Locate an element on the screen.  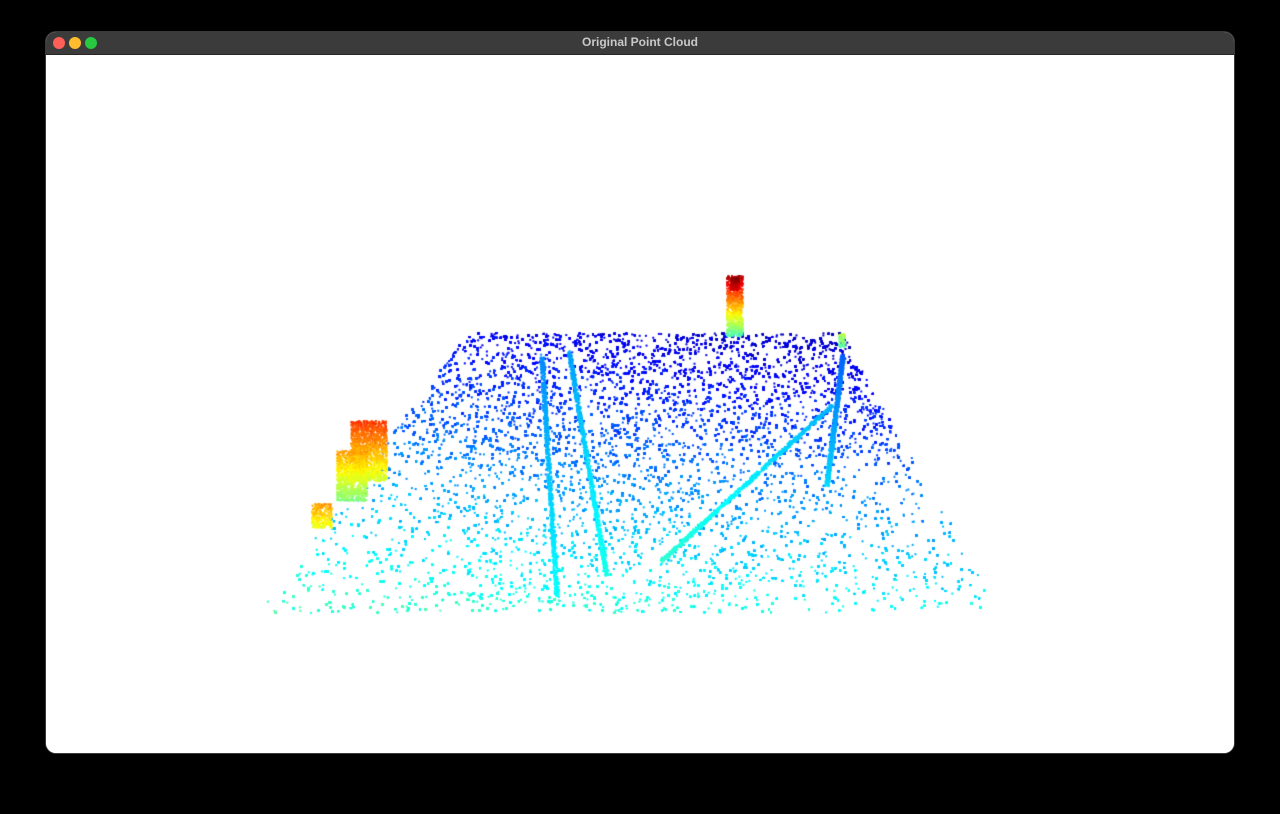
close-button is located at coordinates (59, 43).